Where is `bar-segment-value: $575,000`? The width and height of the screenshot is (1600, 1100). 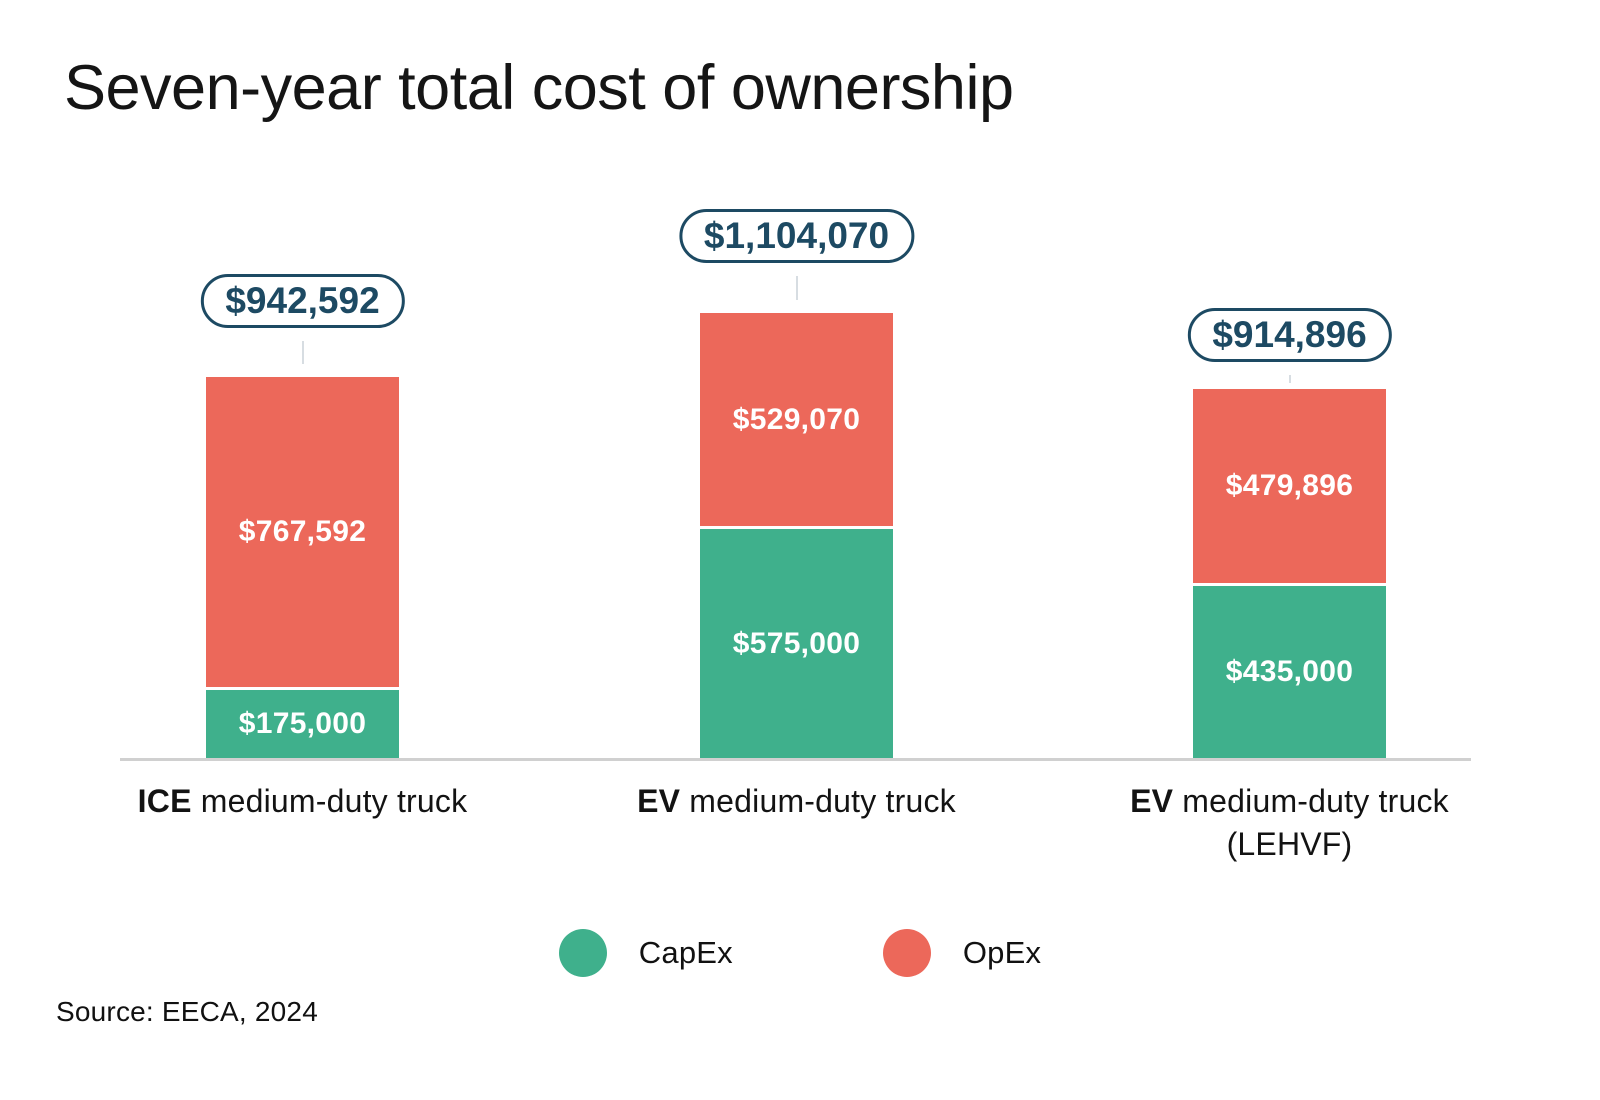 bar-segment-value: $575,000 is located at coordinates (796, 643).